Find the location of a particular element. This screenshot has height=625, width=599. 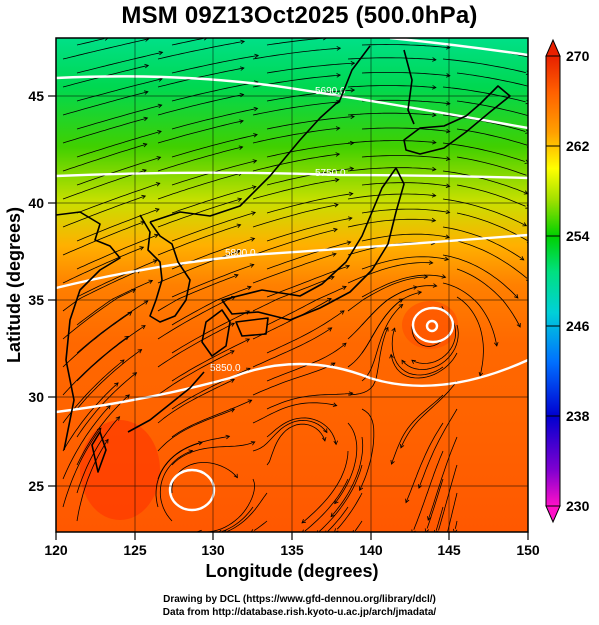

chart-title: MSM 09Z13Oct2025 (500.0hPa) is located at coordinates (299, 15).